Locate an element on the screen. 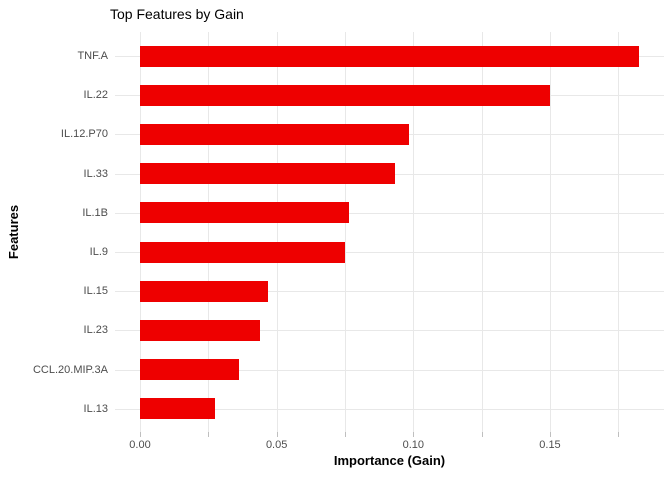 The image size is (672, 480). y-category-label: CCL.20.MIP.3A is located at coordinates (70, 369).